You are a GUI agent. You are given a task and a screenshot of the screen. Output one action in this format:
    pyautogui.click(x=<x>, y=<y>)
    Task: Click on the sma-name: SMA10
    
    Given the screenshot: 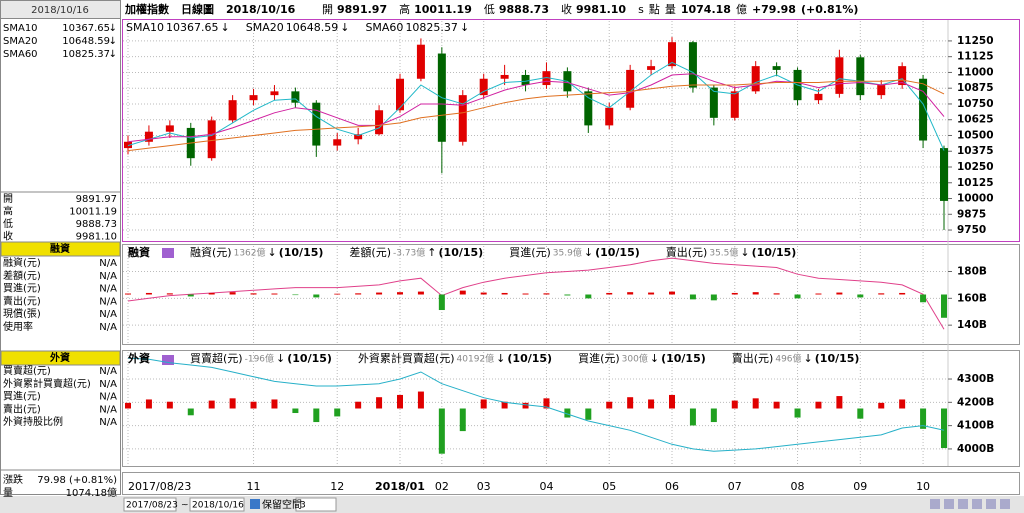 What is the action you would take?
    pyautogui.click(x=20, y=28)
    